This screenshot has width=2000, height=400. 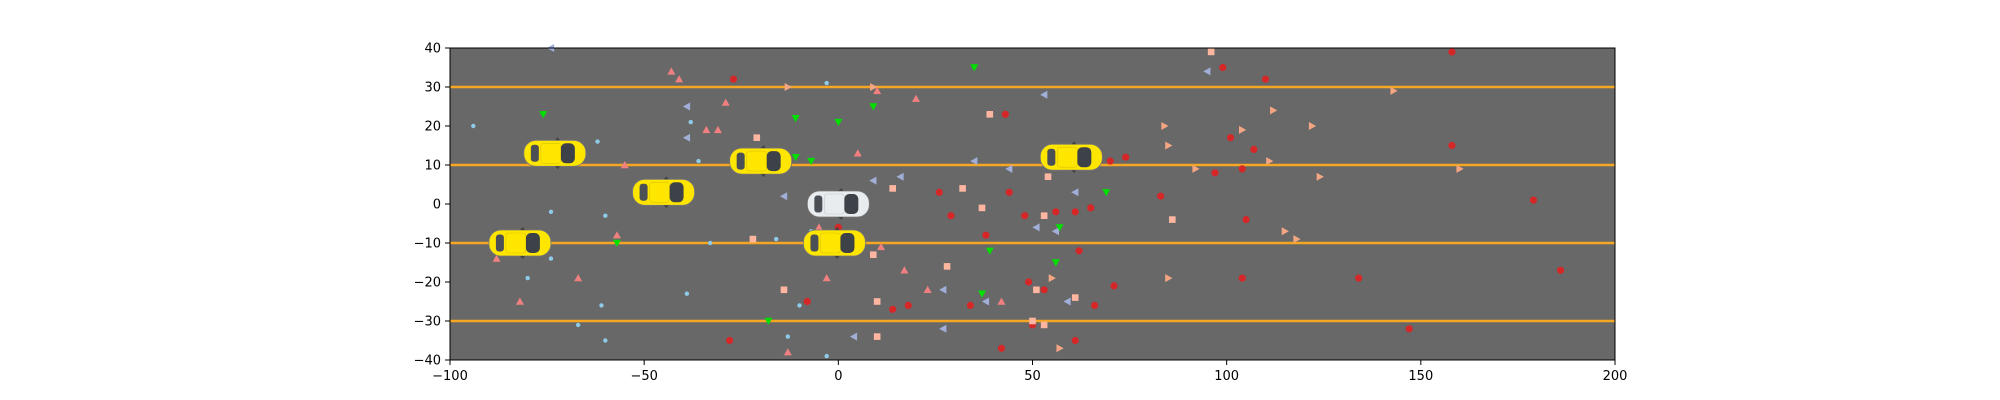 What do you see at coordinates (427, 244) in the screenshot?
I see `y-tick-label-3: −10` at bounding box center [427, 244].